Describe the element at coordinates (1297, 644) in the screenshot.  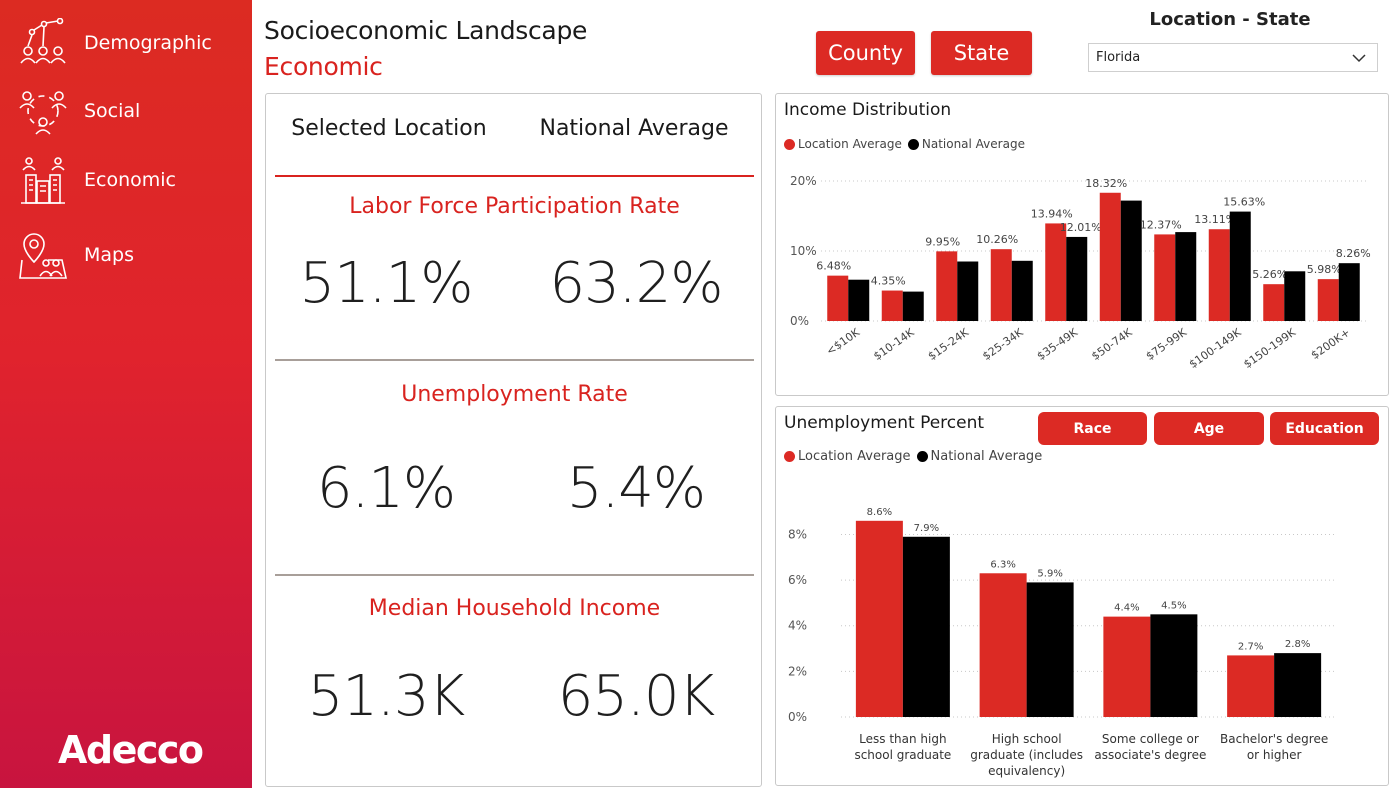
I see `data-label: 2.8%` at that location.